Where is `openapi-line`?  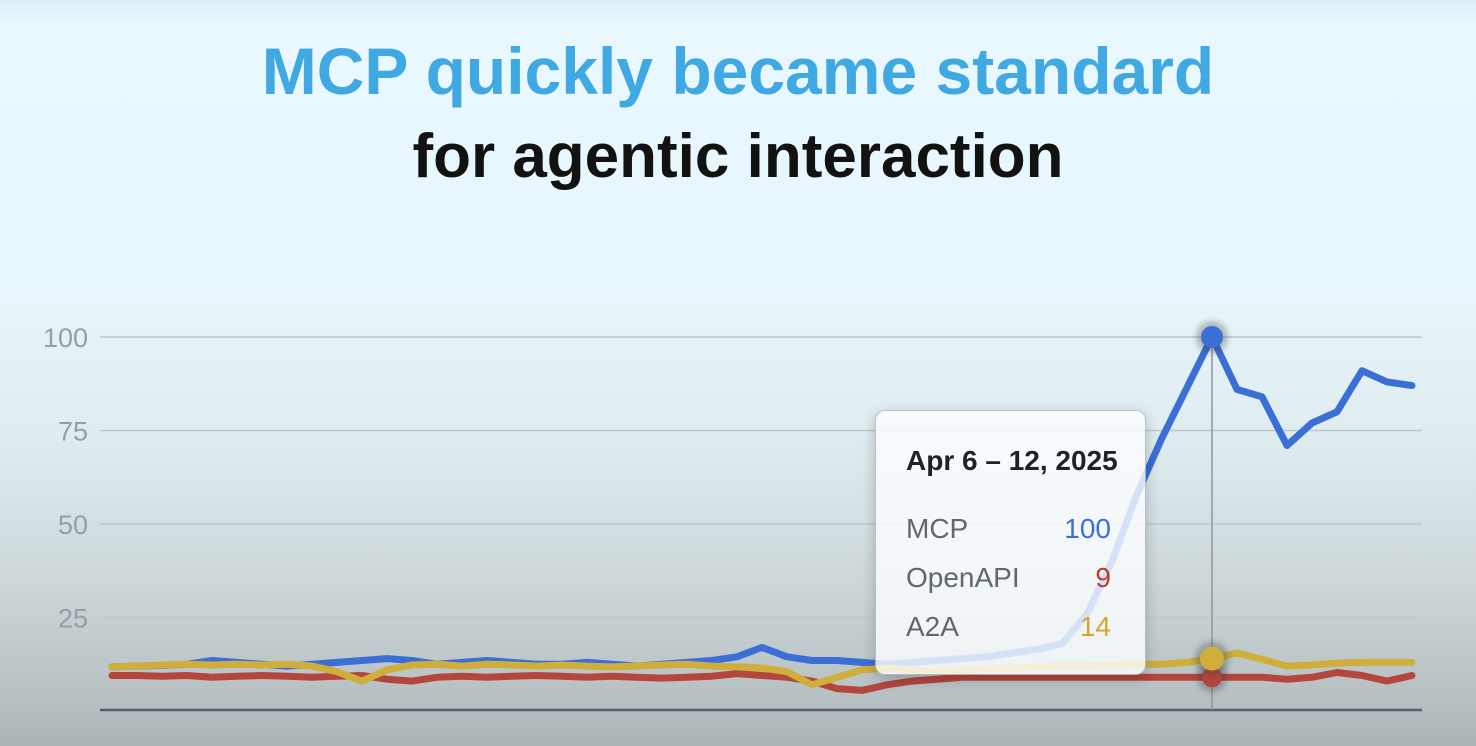
openapi-line is located at coordinates (762, 681).